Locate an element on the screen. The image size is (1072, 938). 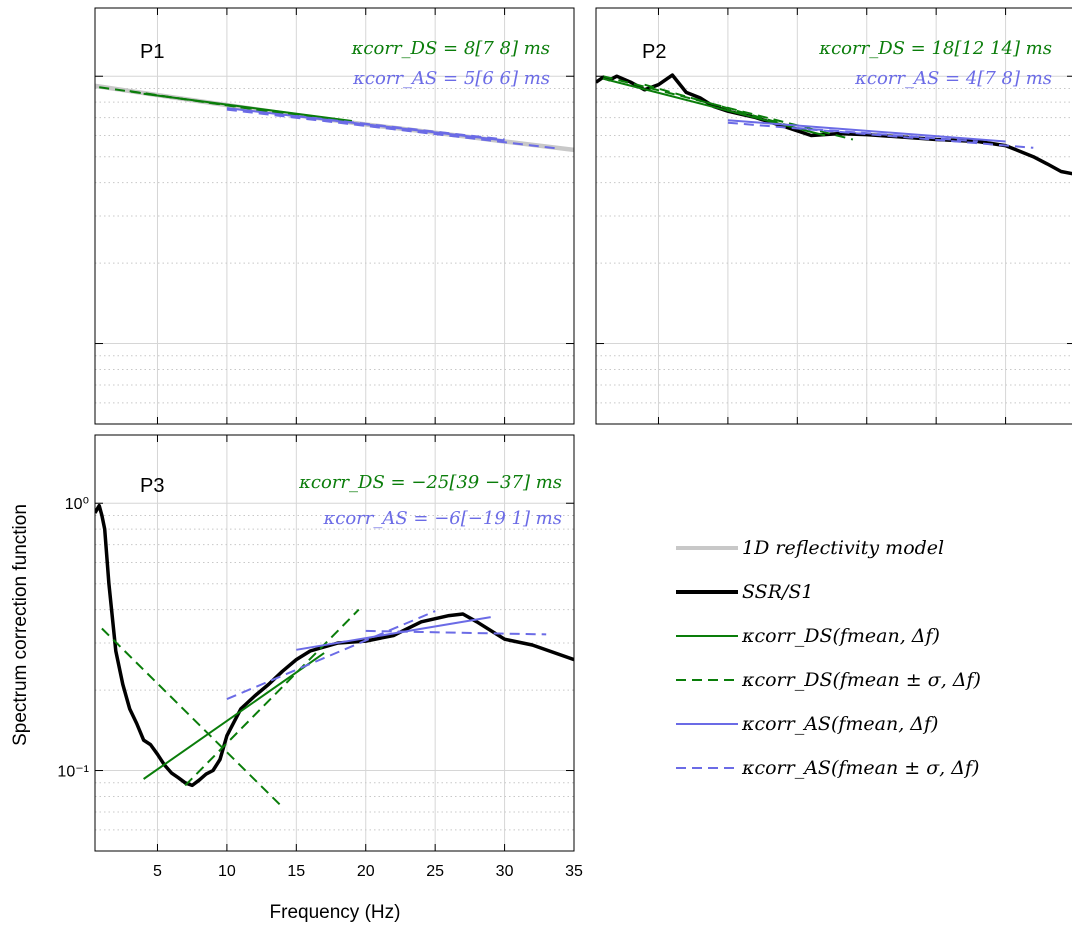
panel-p3-series is located at coordinates (334, 655).